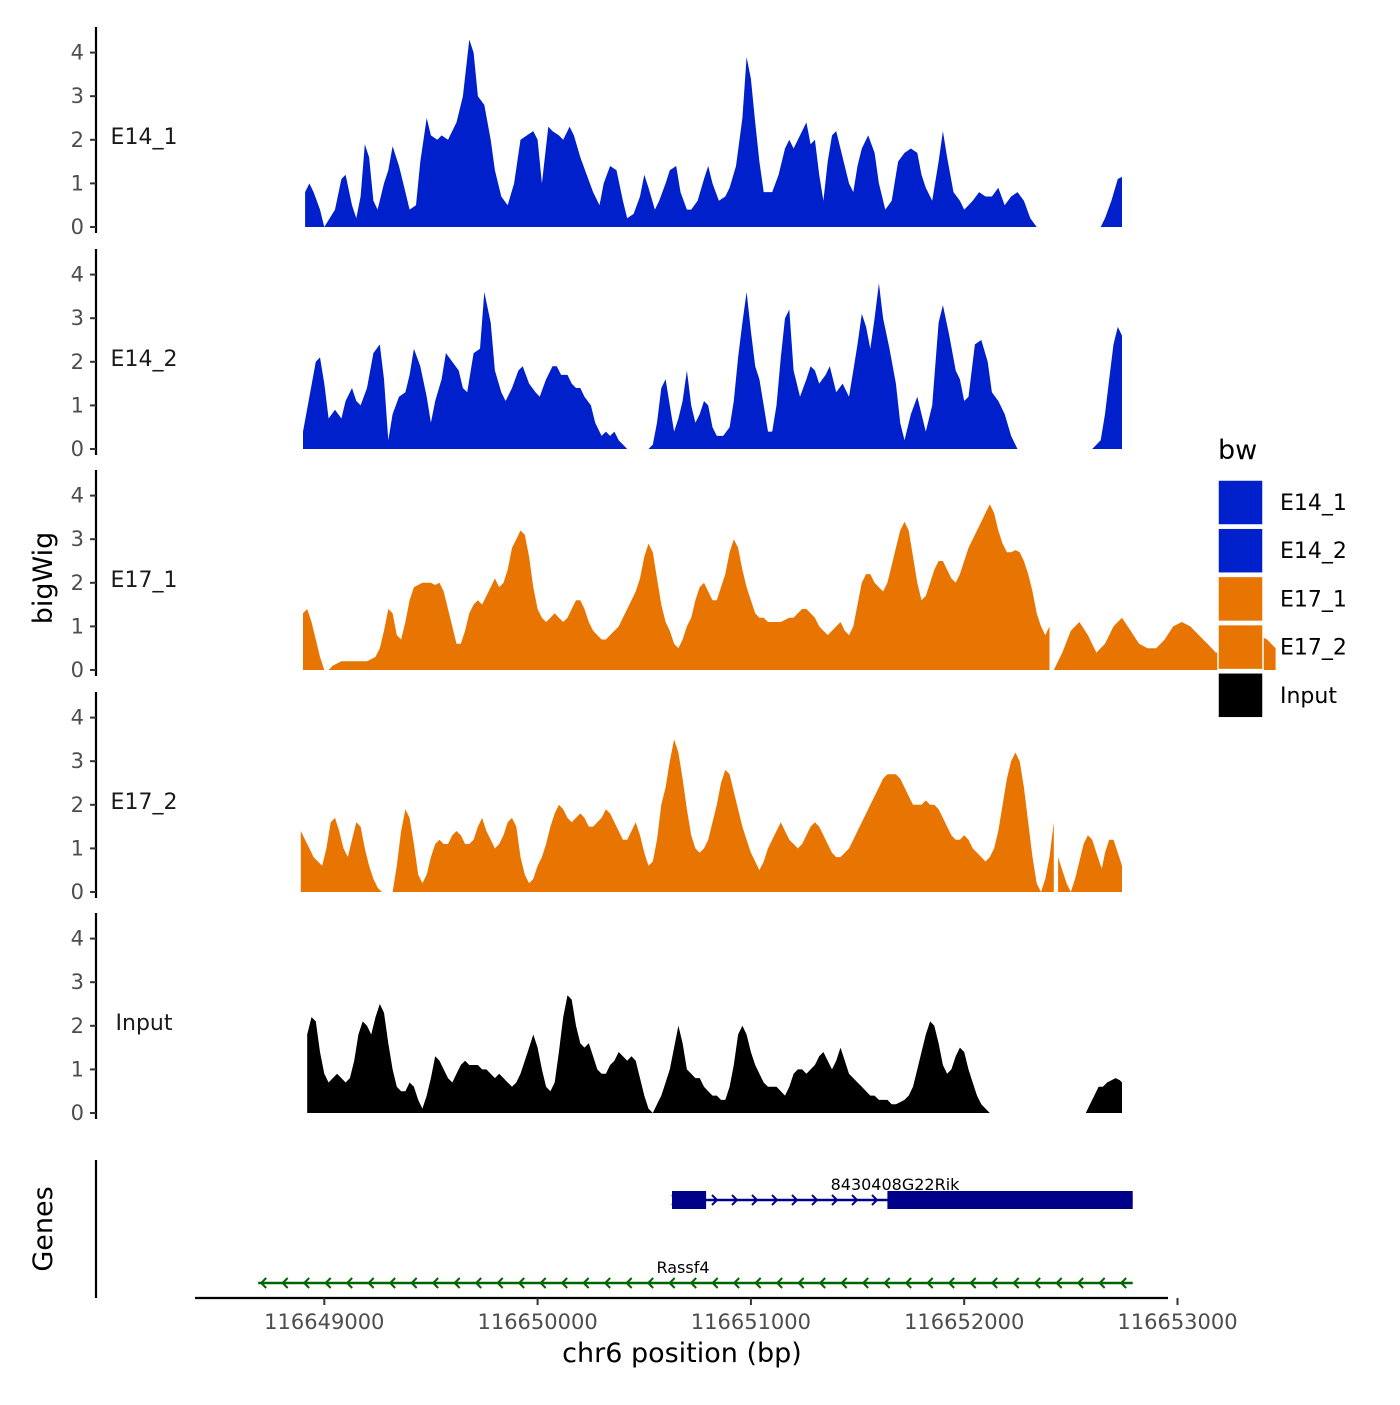 Image resolution: width=1400 pixels, height=1405 pixels. Describe the element at coordinates (77, 626) in the screenshot. I see `y-tick-label-E17_1-1: 1` at that location.